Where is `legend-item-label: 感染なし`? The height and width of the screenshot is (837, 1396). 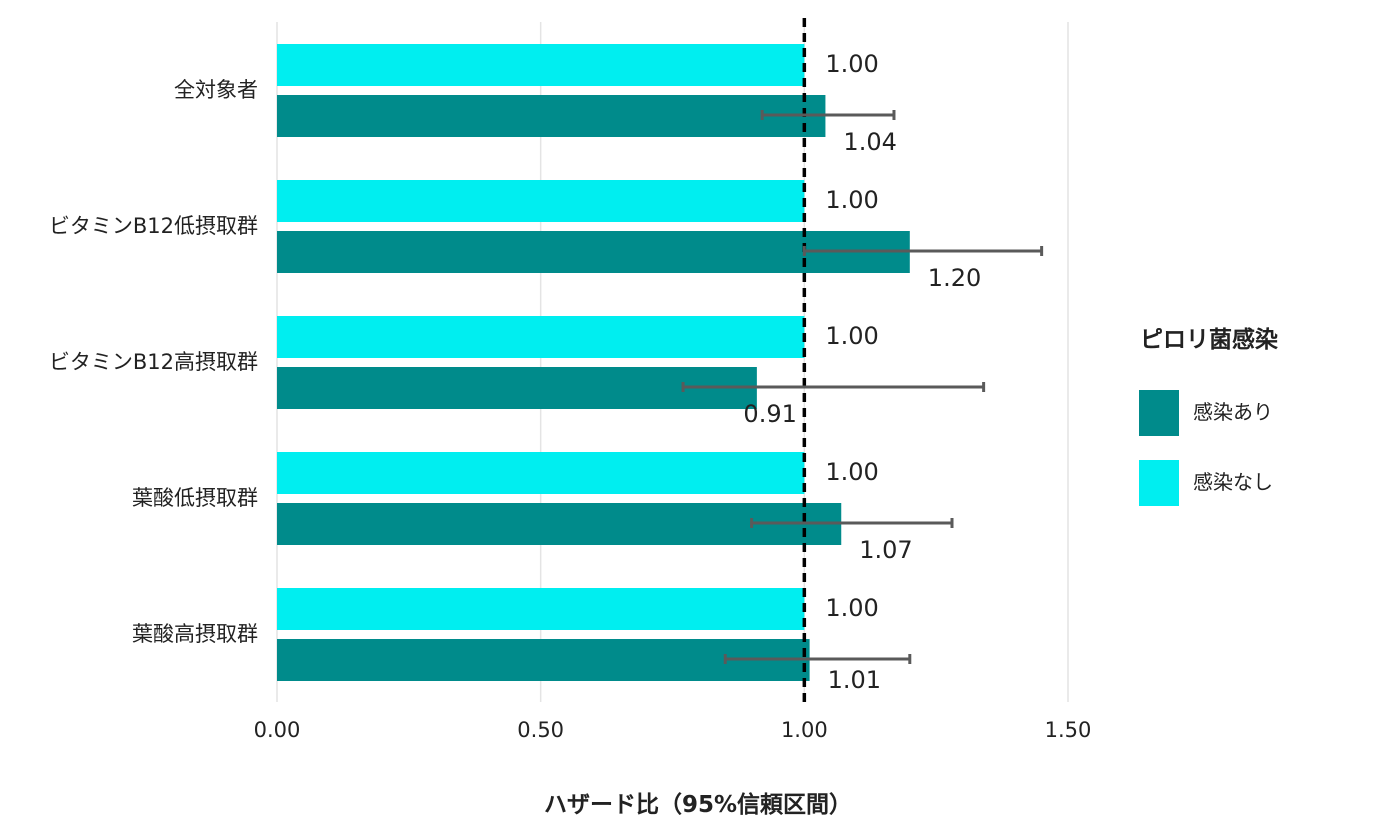
legend-item-label: 感染なし is located at coordinates (1233, 482).